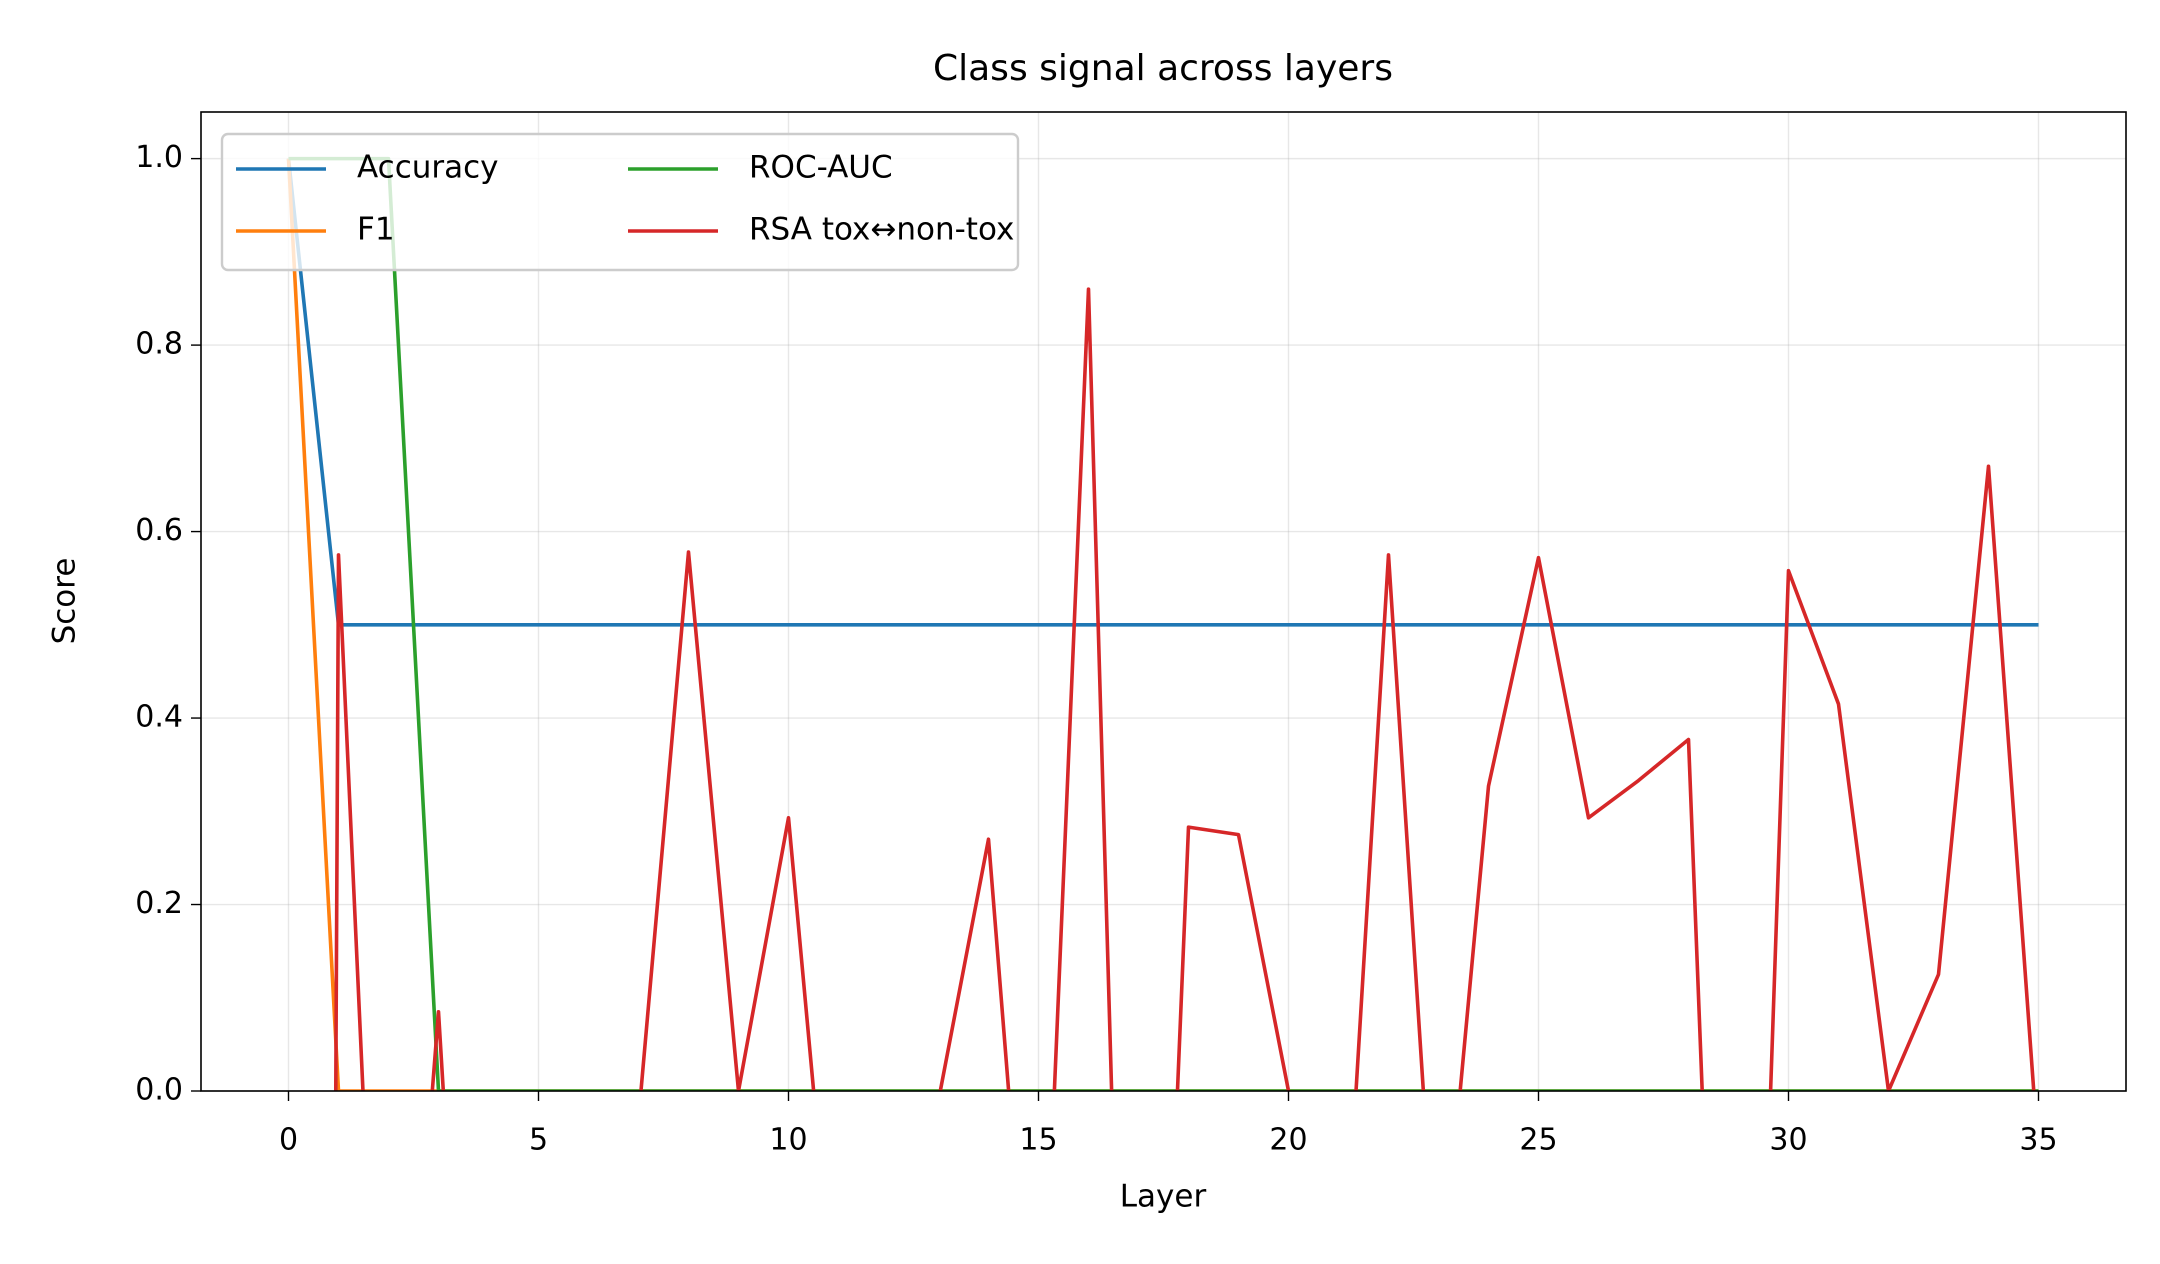 Image resolution: width=2160 pixels, height=1264 pixels. What do you see at coordinates (159, 530) in the screenshot?
I see `y-tick-label: 0.6` at bounding box center [159, 530].